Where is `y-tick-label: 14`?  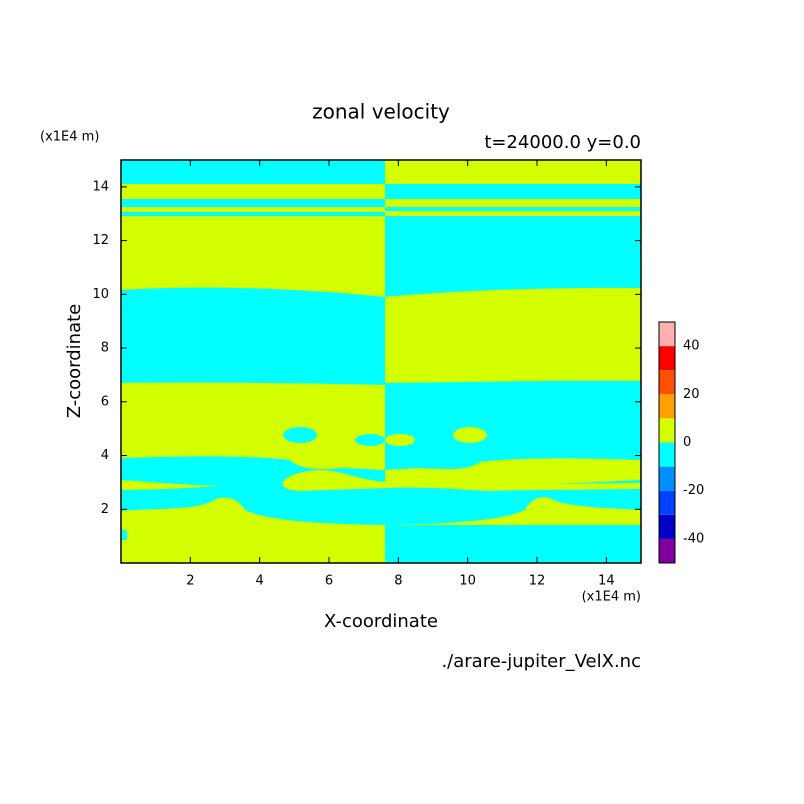
y-tick-label: 14 is located at coordinates (100, 186).